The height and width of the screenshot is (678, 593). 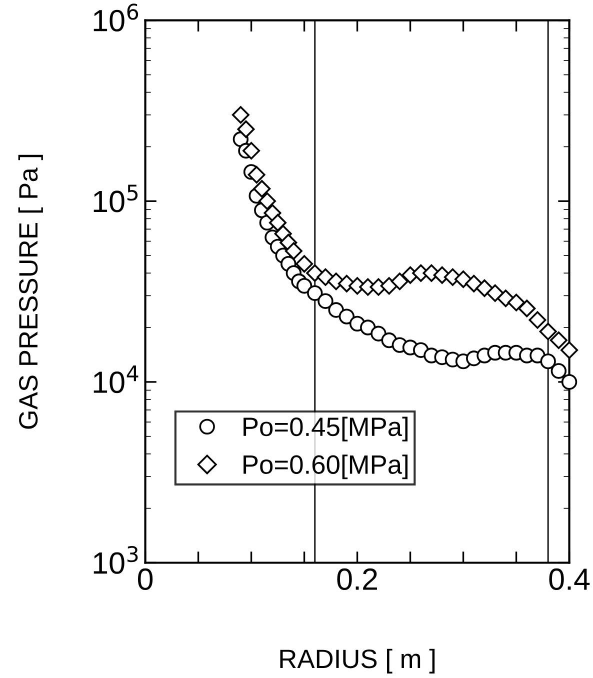 I want to click on y-tick-label: 10$^{4}$, so click(x=116, y=380).